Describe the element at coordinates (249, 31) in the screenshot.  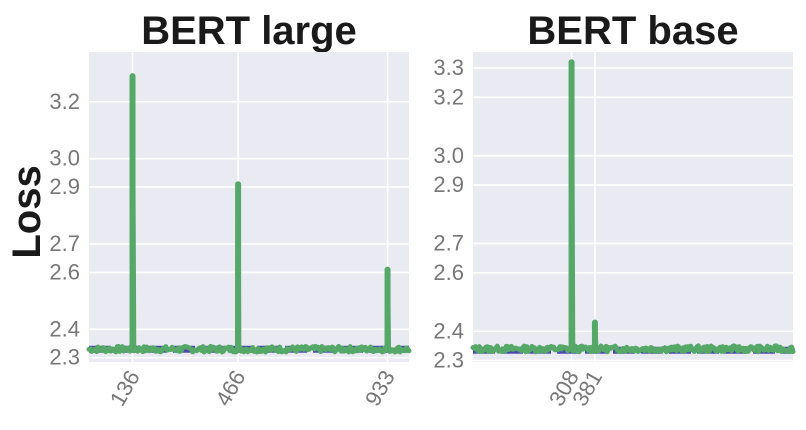
I see `panel-title: BERT large` at that location.